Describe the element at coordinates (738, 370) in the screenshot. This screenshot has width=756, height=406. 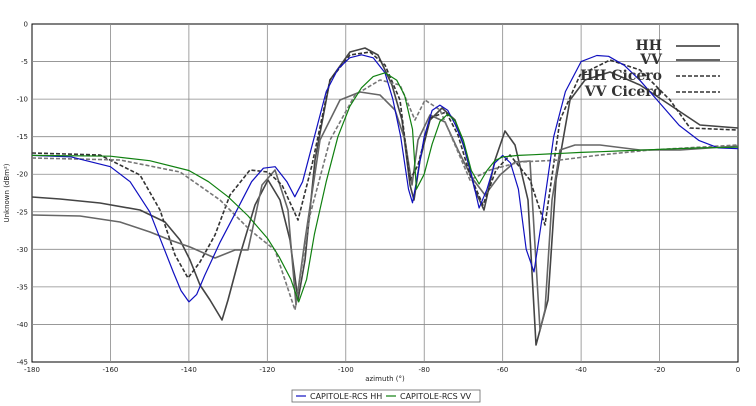
I see `x-tick-label: 0` at that location.